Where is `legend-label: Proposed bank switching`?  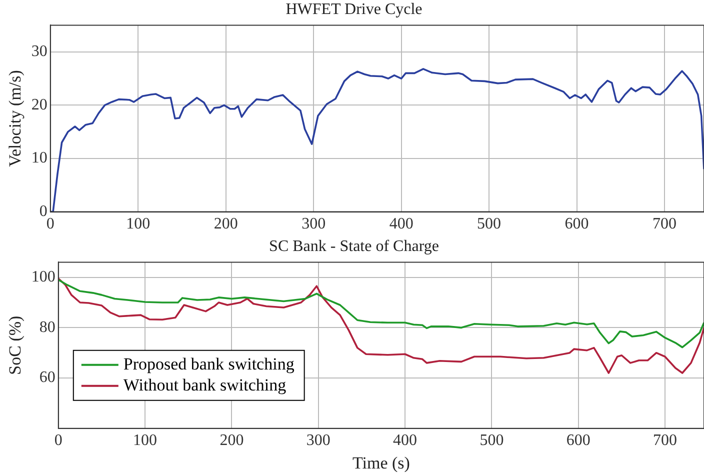 legend-label: Proposed bank switching is located at coordinates (209, 364).